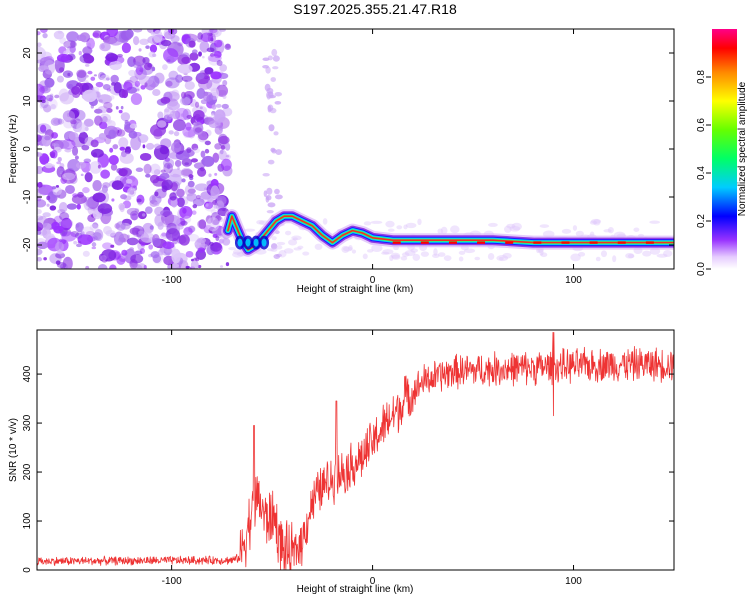 Image resolution: width=750 pixels, height=600 pixels. Describe the element at coordinates (724, 149) in the screenshot. I see `colorbar-gradient` at that location.